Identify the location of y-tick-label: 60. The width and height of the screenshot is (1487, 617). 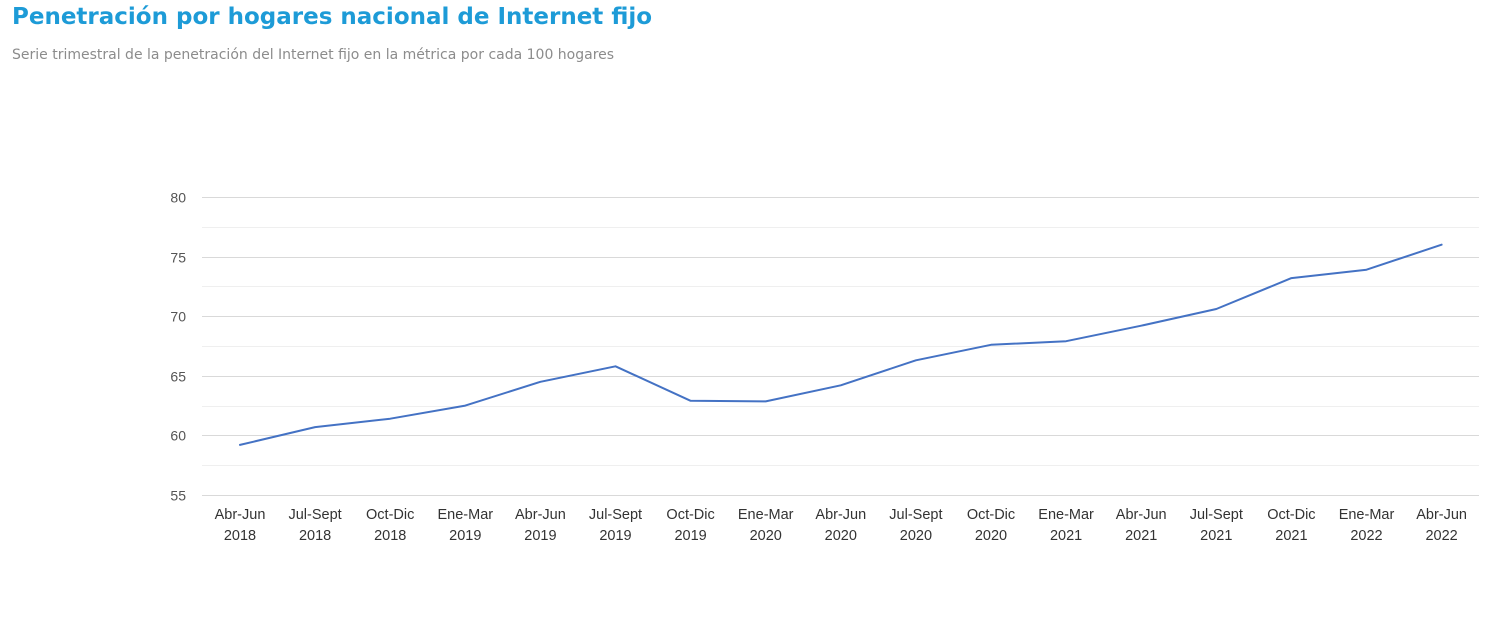
(178, 436).